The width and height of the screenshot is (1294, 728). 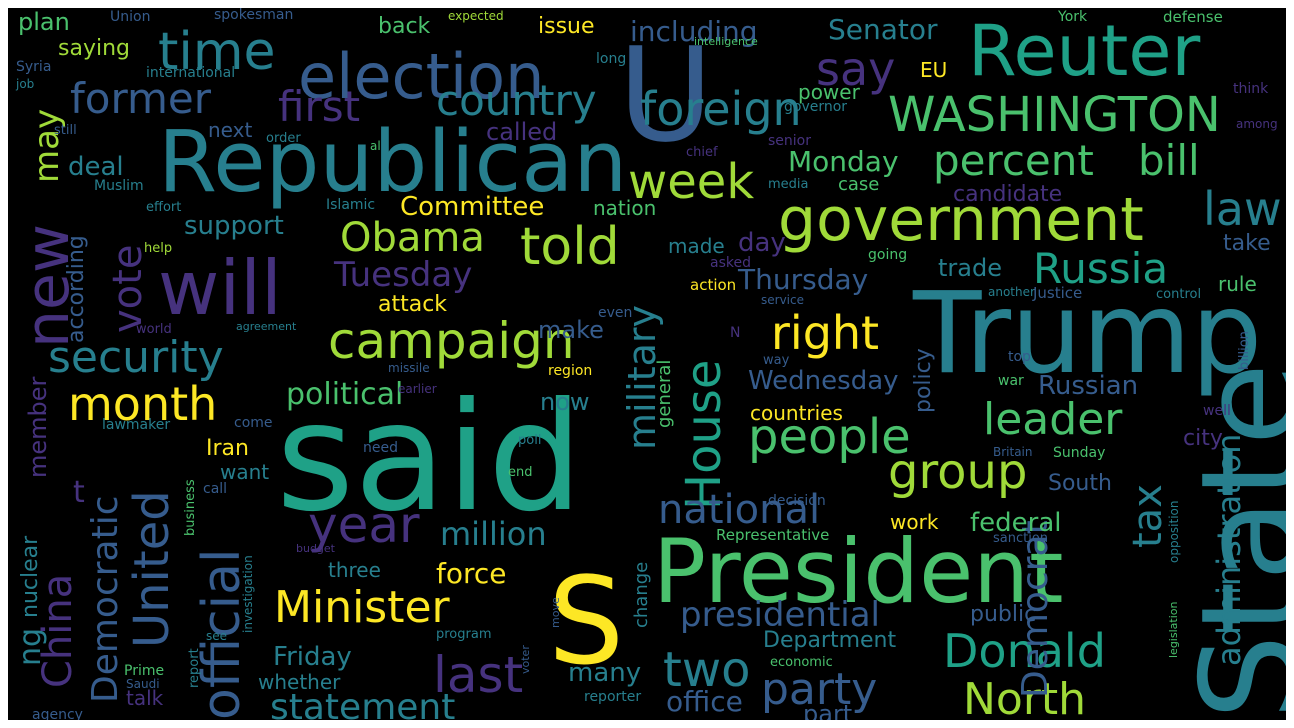 What do you see at coordinates (299, 682) in the screenshot?
I see `cloud-word: whether` at bounding box center [299, 682].